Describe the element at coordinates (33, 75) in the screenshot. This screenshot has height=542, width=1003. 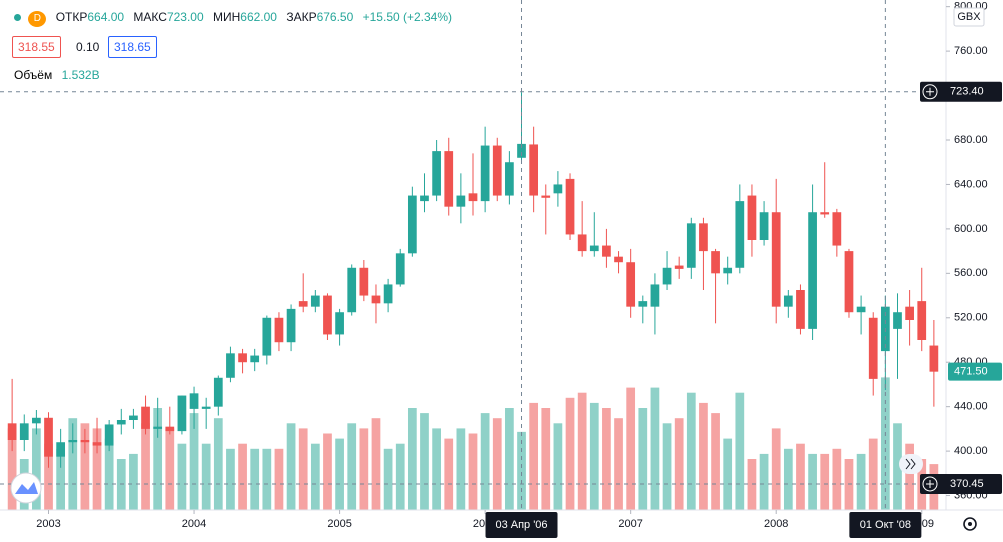
I see `volume-label: Объём` at that location.